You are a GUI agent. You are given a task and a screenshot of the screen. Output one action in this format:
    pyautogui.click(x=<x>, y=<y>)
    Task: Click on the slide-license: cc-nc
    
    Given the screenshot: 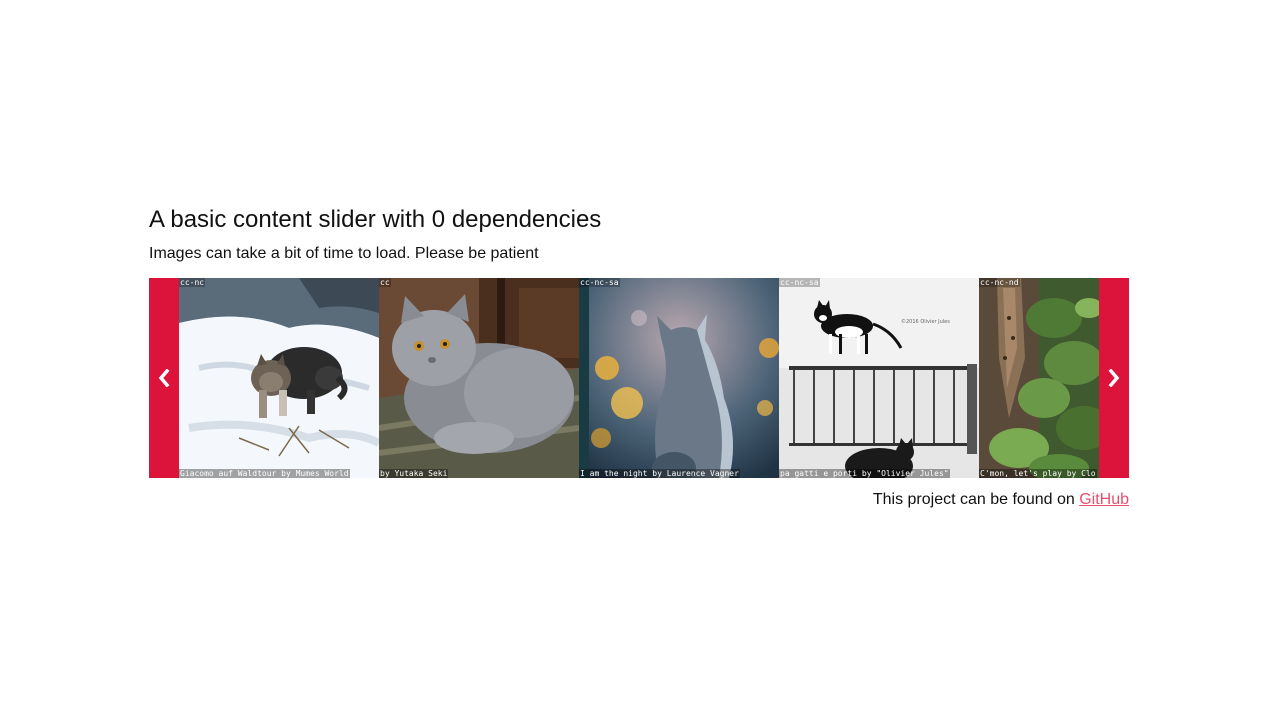 What is the action you would take?
    pyautogui.click(x=192, y=282)
    